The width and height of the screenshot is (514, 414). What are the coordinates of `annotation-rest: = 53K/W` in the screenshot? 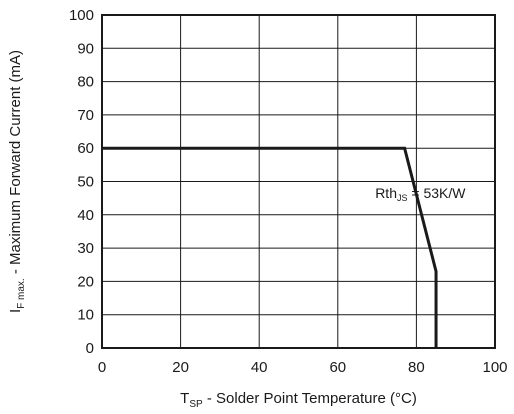 It's located at (437, 193).